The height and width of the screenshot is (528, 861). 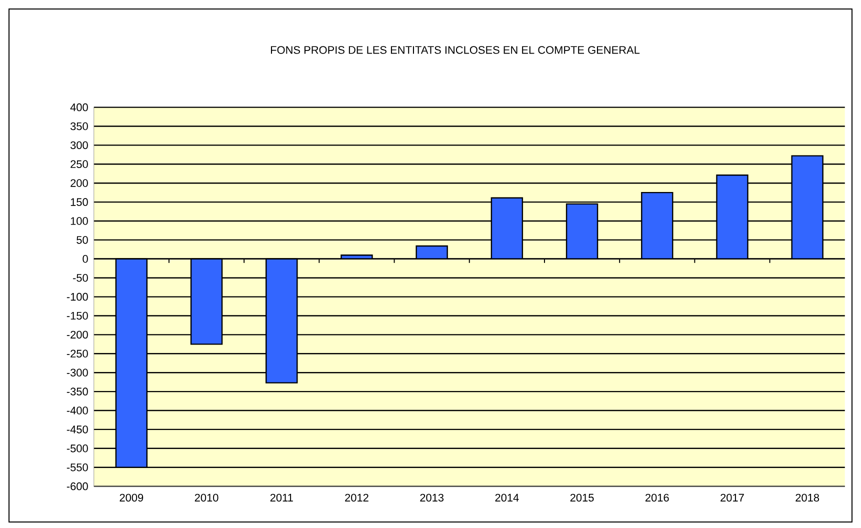 I want to click on x-tick-label: 2015, so click(x=582, y=498).